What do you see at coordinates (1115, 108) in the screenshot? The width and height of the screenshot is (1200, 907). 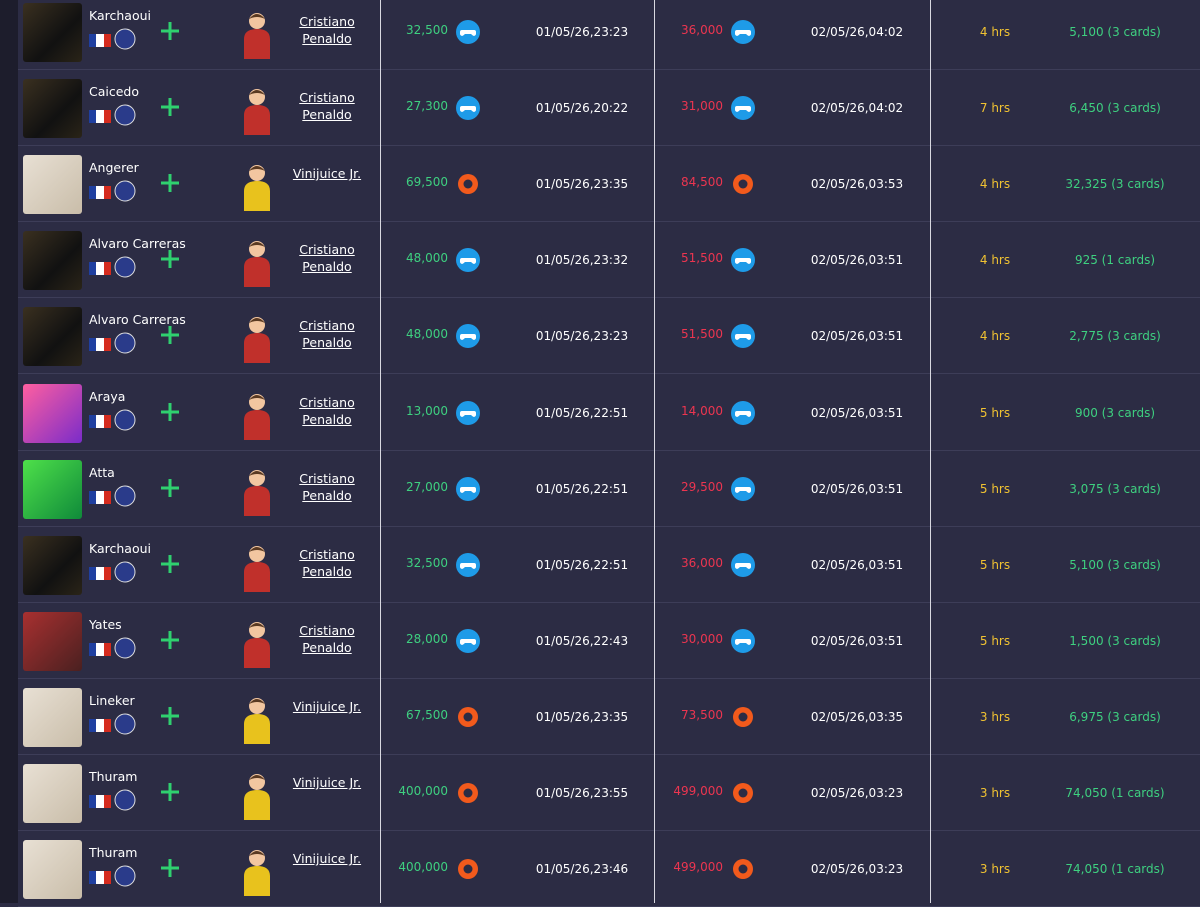 I see `profit: 6,450 (3 cards)` at bounding box center [1115, 108].